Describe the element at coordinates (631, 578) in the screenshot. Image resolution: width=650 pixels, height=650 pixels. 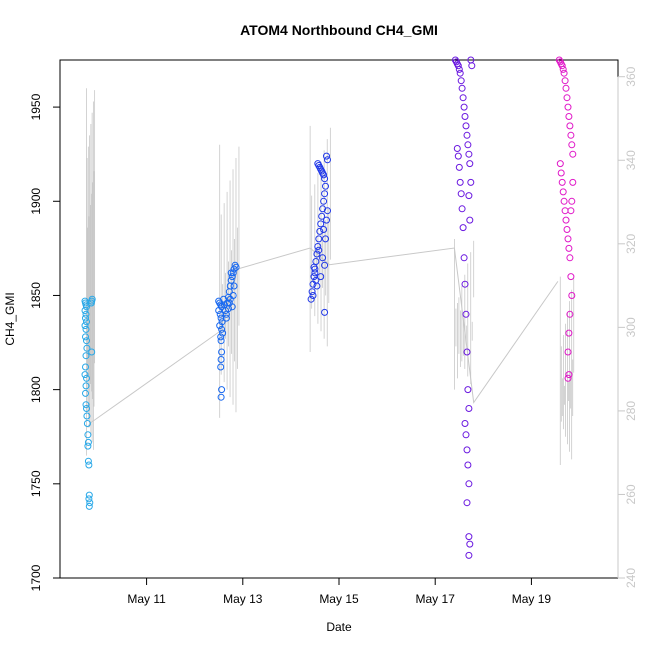
I see `right-y-tick-label: 240` at that location.